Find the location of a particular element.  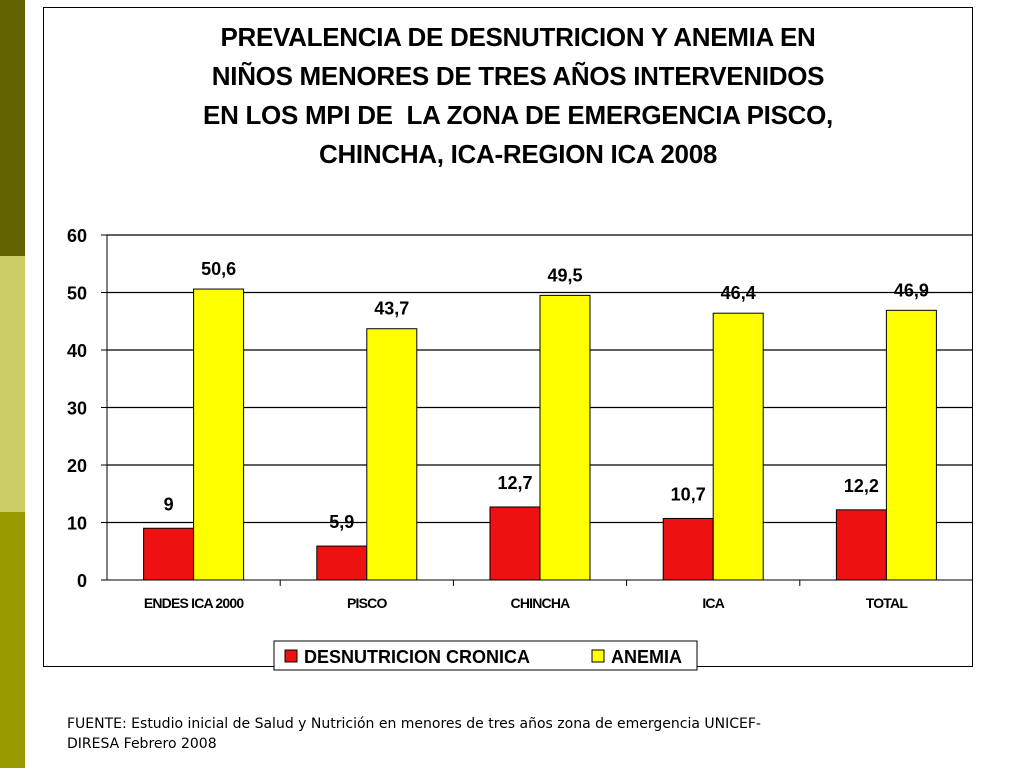

legend-box is located at coordinates (485, 655).